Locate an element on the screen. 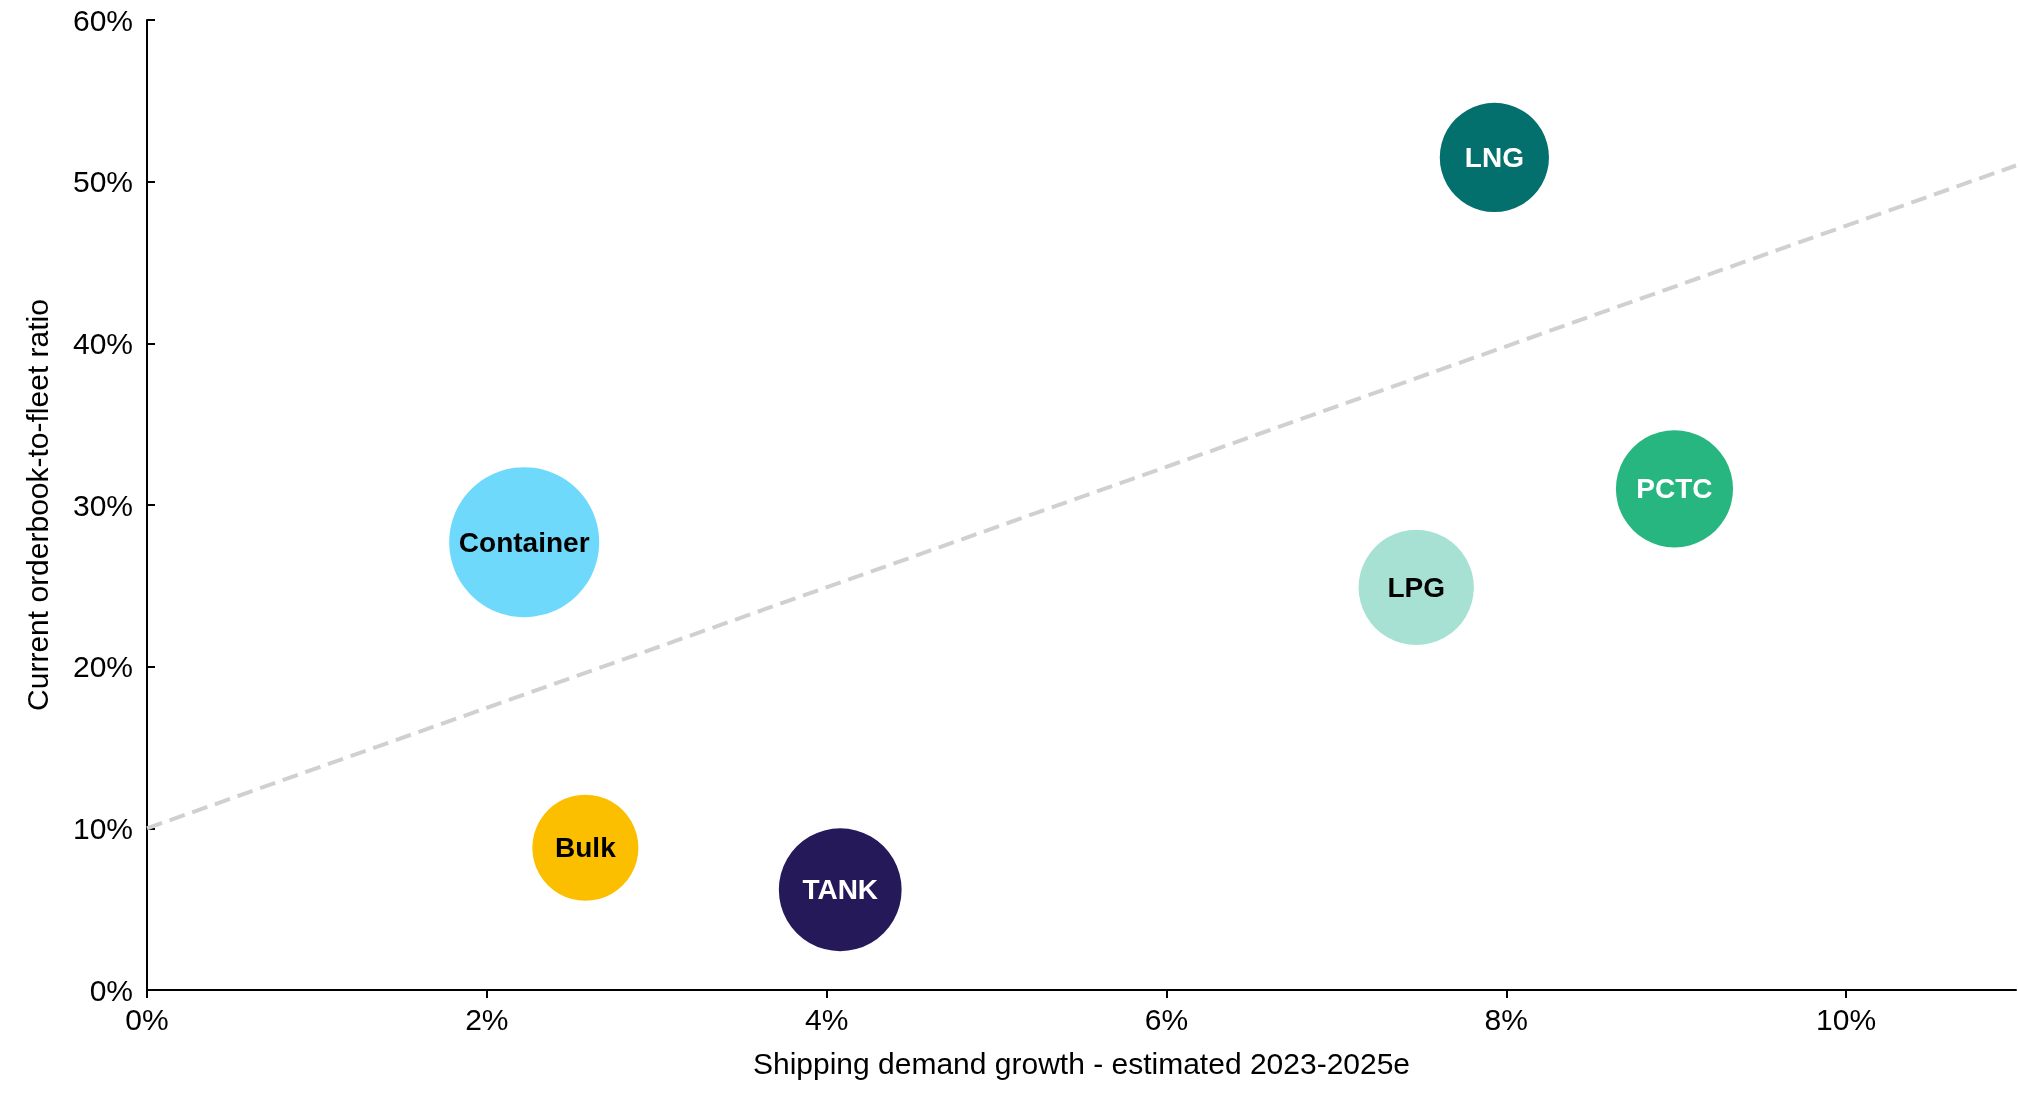 This screenshot has height=1097, width=2018. series-label: Container is located at coordinates (524, 542).